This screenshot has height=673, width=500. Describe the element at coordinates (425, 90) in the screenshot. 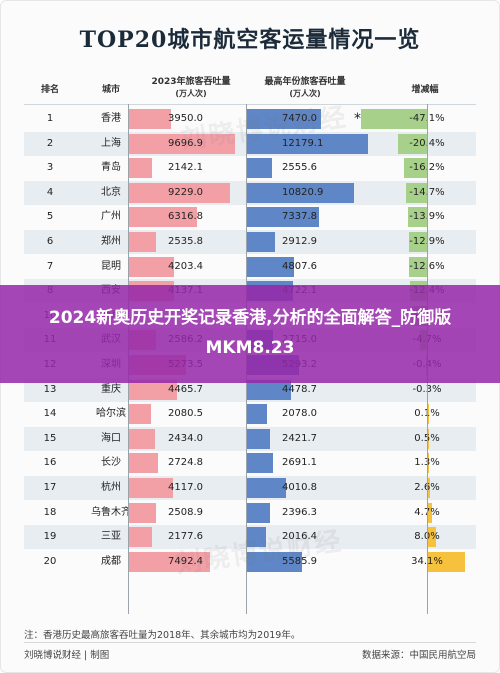

I see `header-change: 增减幅` at that location.